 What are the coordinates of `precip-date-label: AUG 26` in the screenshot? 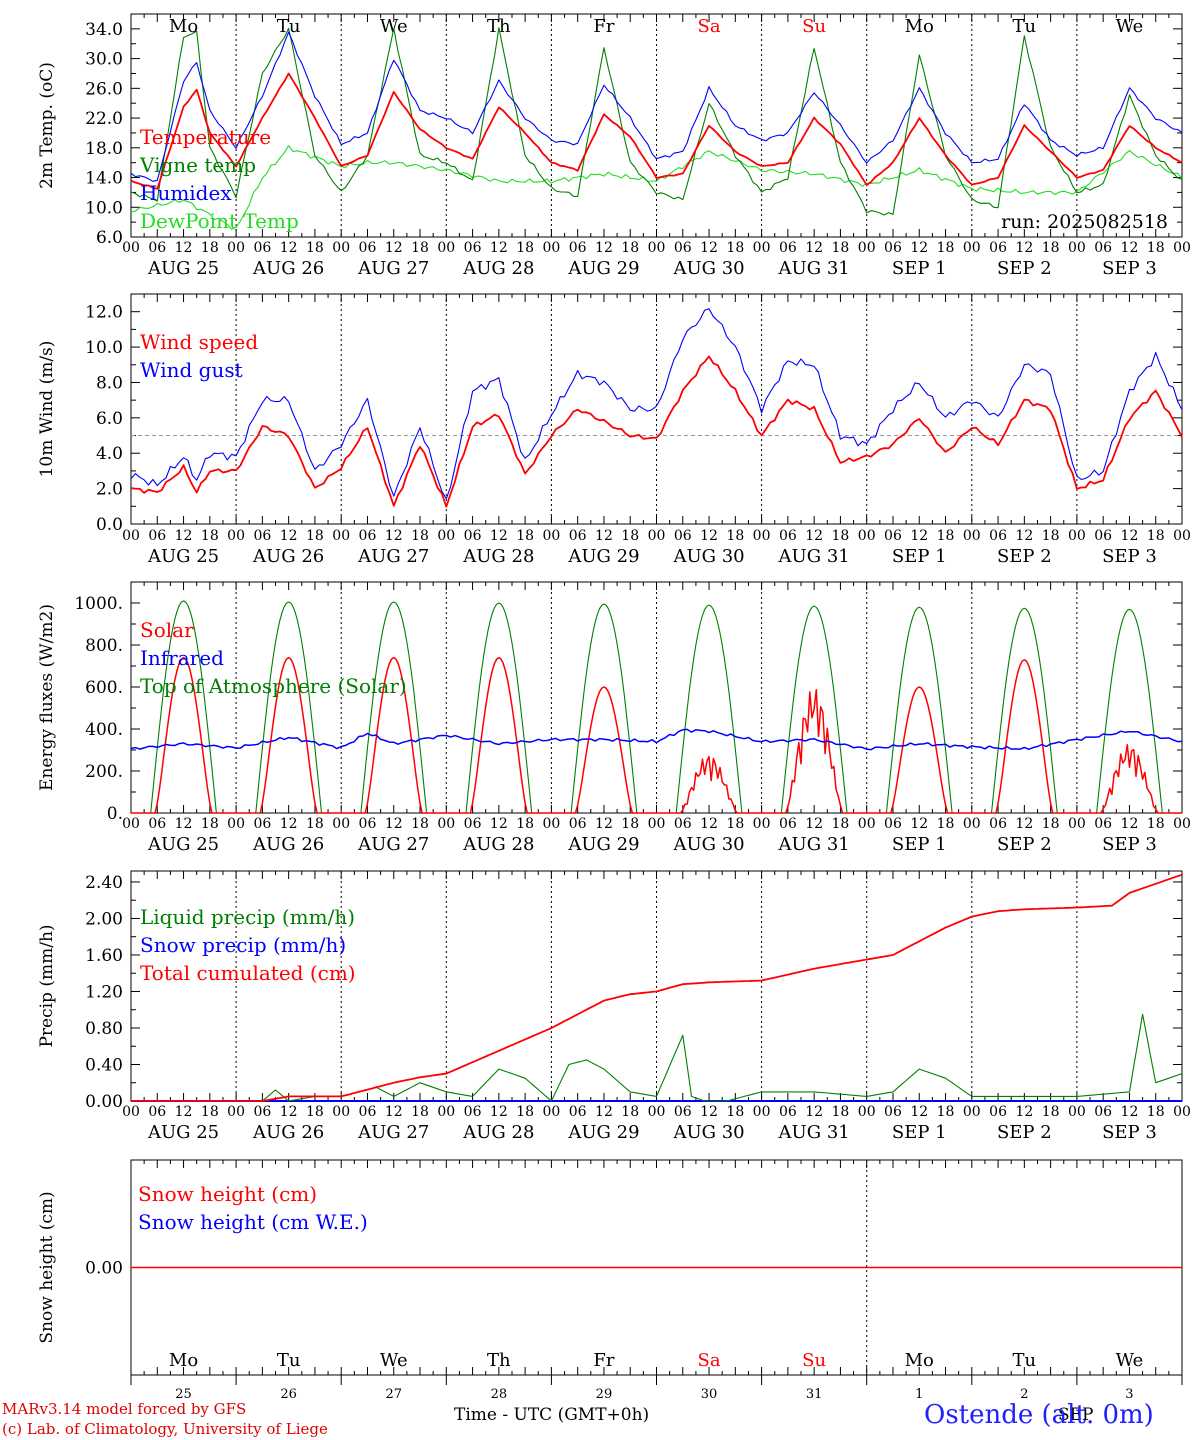 It's located at (288, 1132).